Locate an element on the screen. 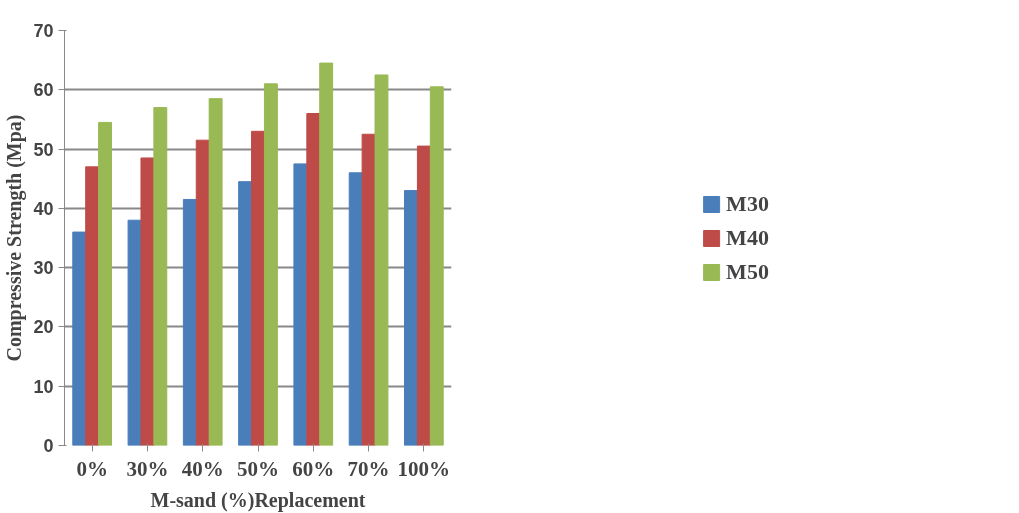 The height and width of the screenshot is (513, 1019). y-tick-label: 30 is located at coordinates (43, 268).